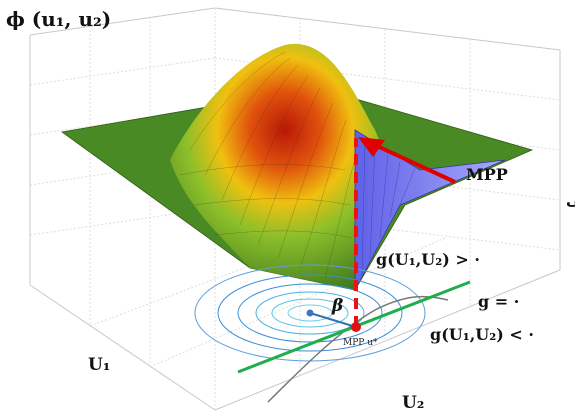 This screenshot has height=416, width=575. I want to click on mpp-point-label: MPP u*, so click(360, 343).